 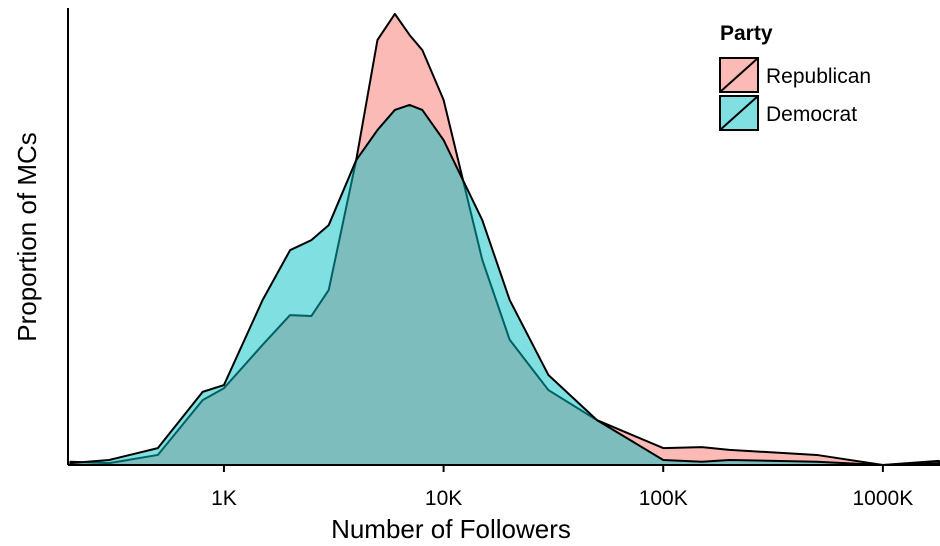 What do you see at coordinates (27, 237) in the screenshot?
I see `y-axis-label: Proportion of MCs` at bounding box center [27, 237].